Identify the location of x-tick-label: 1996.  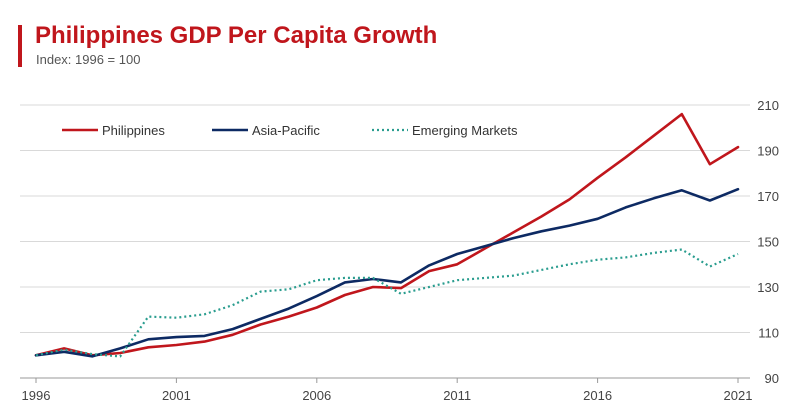
(36, 395).